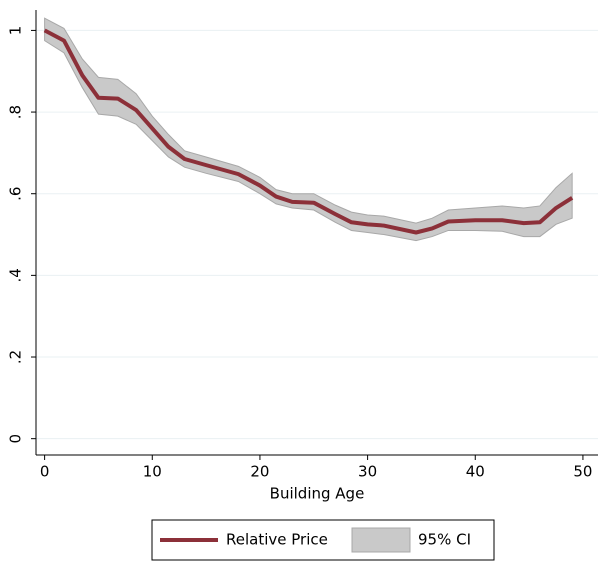 The height and width of the screenshot is (564, 599). I want to click on x-tick-label: 30, so click(367, 472).